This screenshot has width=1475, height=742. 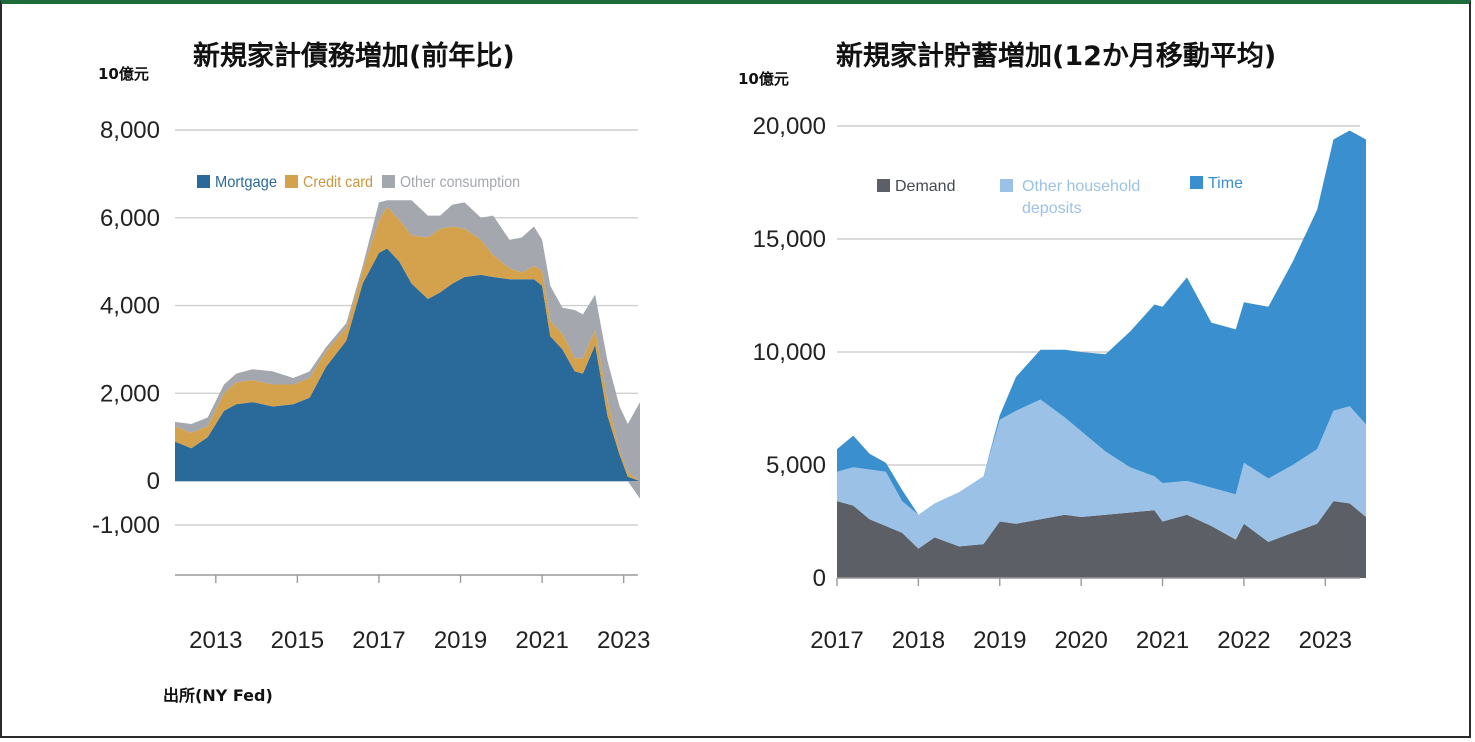 What do you see at coordinates (1080, 640) in the screenshot?
I see `x-tick-label: 2020` at bounding box center [1080, 640].